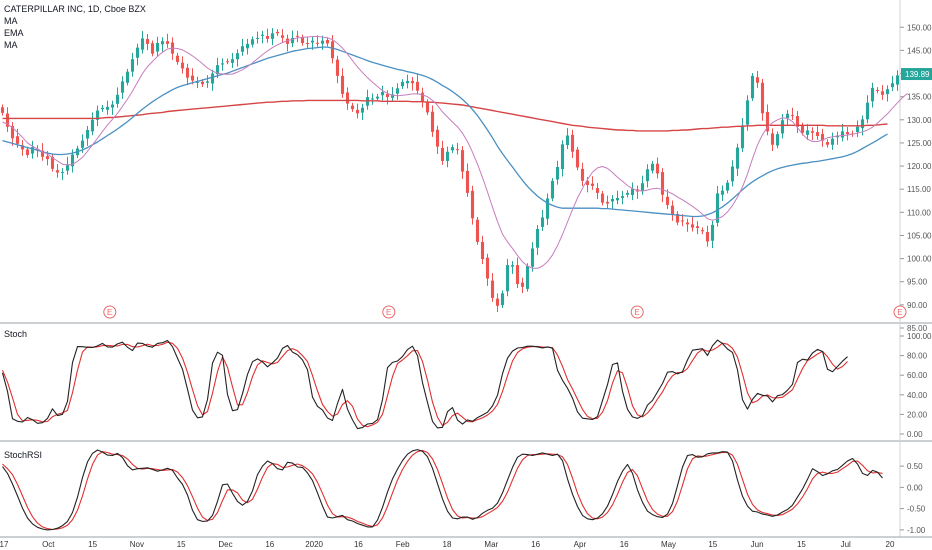 This screenshot has width=932, height=550. I want to click on stochrsi-d-line, so click(442, 490).